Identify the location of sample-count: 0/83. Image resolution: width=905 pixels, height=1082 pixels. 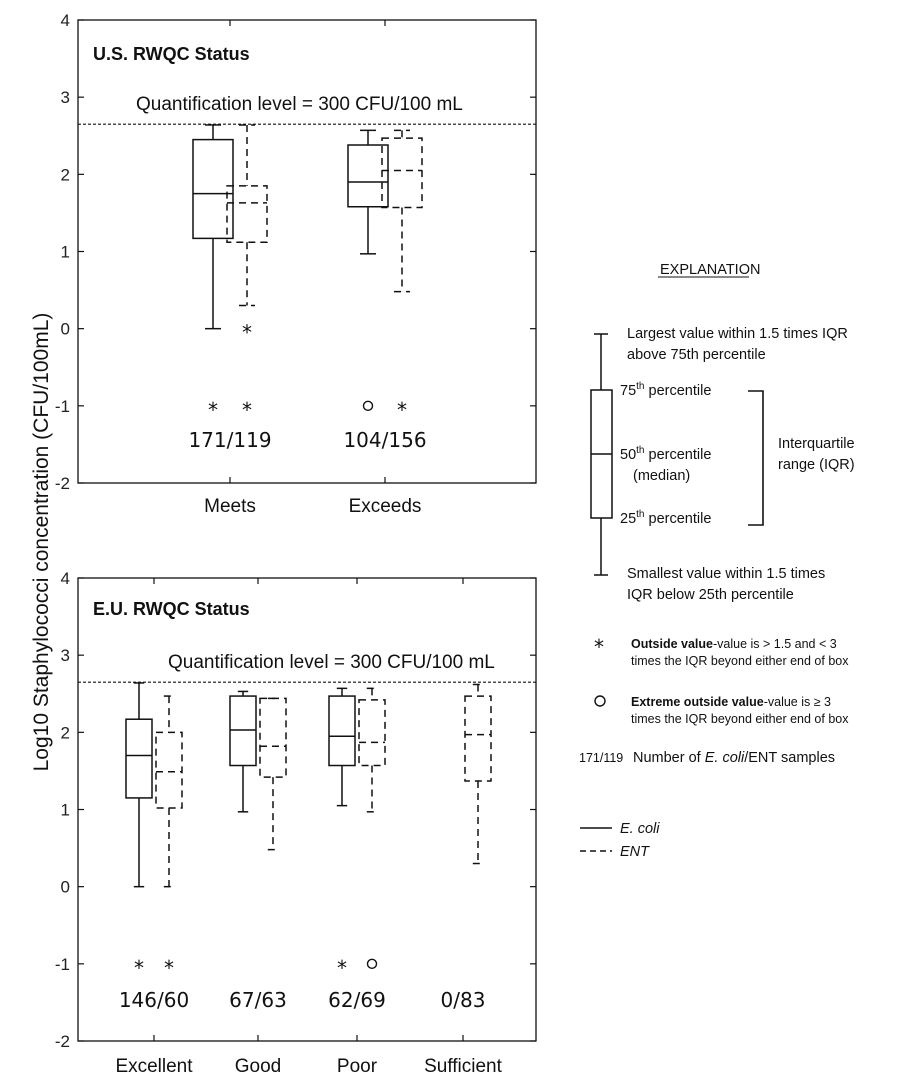
(463, 1000).